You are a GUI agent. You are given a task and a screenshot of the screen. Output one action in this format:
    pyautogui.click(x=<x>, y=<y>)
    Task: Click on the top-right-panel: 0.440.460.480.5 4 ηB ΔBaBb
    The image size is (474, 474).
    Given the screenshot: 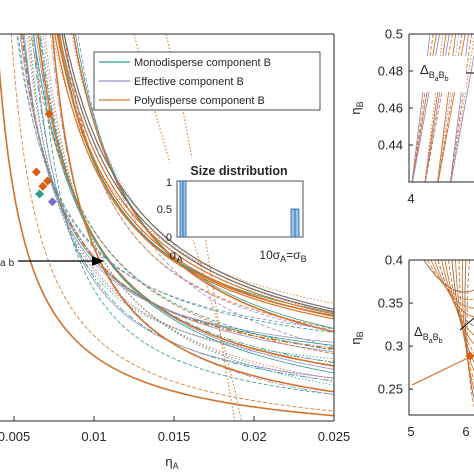 What is the action you would take?
    pyautogui.click(x=411, y=116)
    